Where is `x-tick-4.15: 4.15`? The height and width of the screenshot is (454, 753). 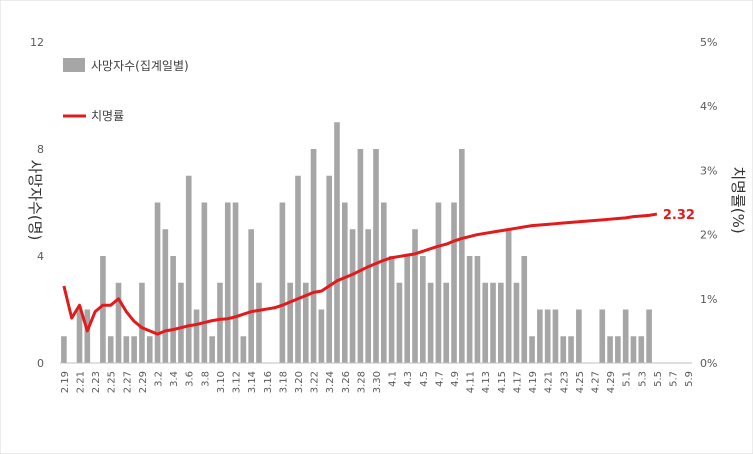 x-tick-4.15: 4.15 is located at coordinates (502, 382).